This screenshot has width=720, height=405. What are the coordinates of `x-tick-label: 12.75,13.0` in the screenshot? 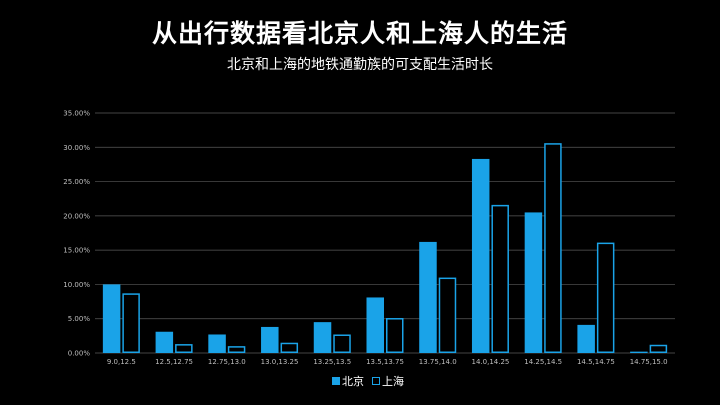 It's located at (227, 362).